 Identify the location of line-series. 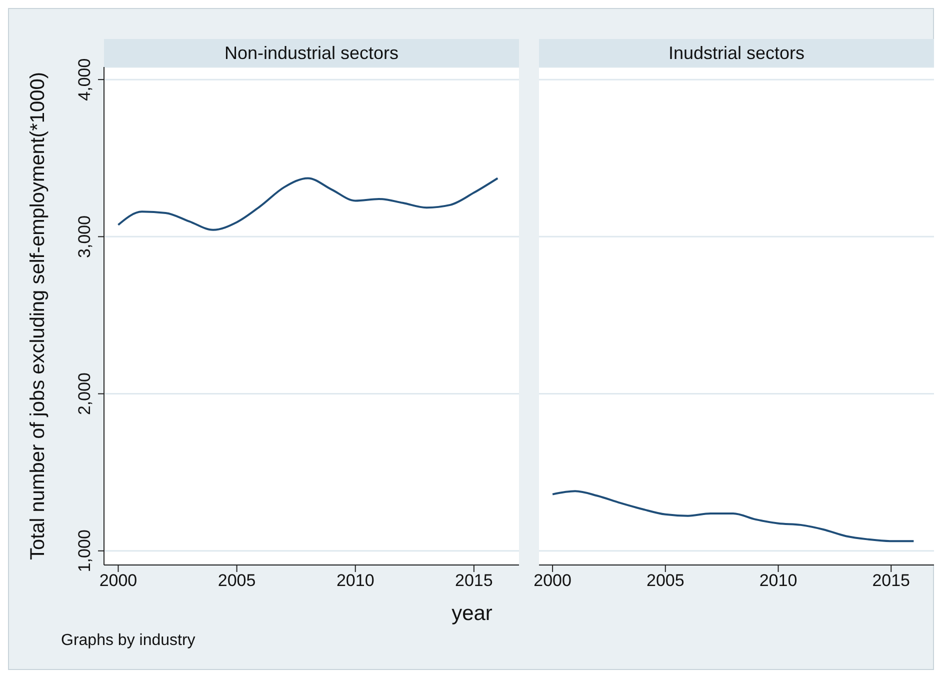
(308, 204).